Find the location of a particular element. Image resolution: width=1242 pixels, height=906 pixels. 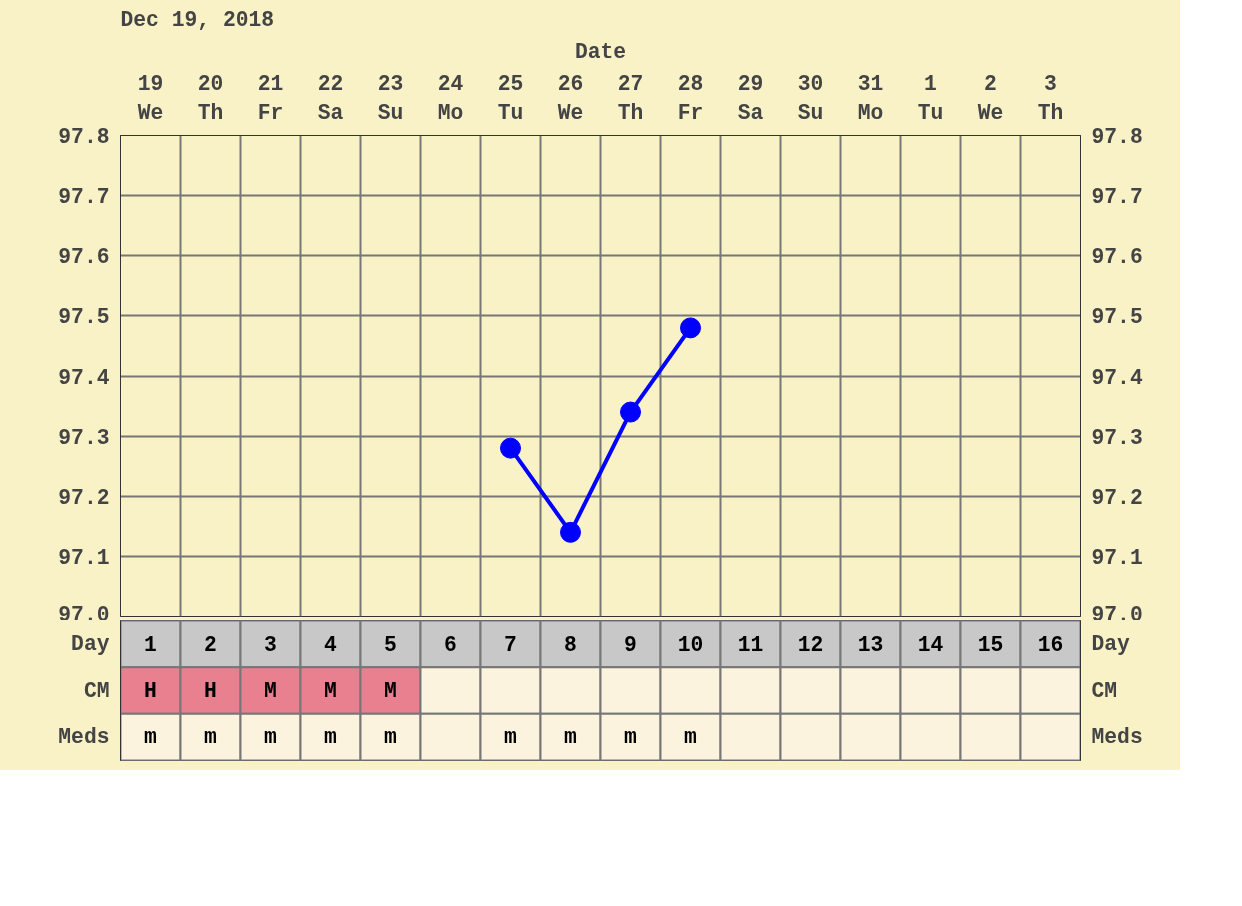

y2-tick-label: 97.3 is located at coordinates (1117, 437).